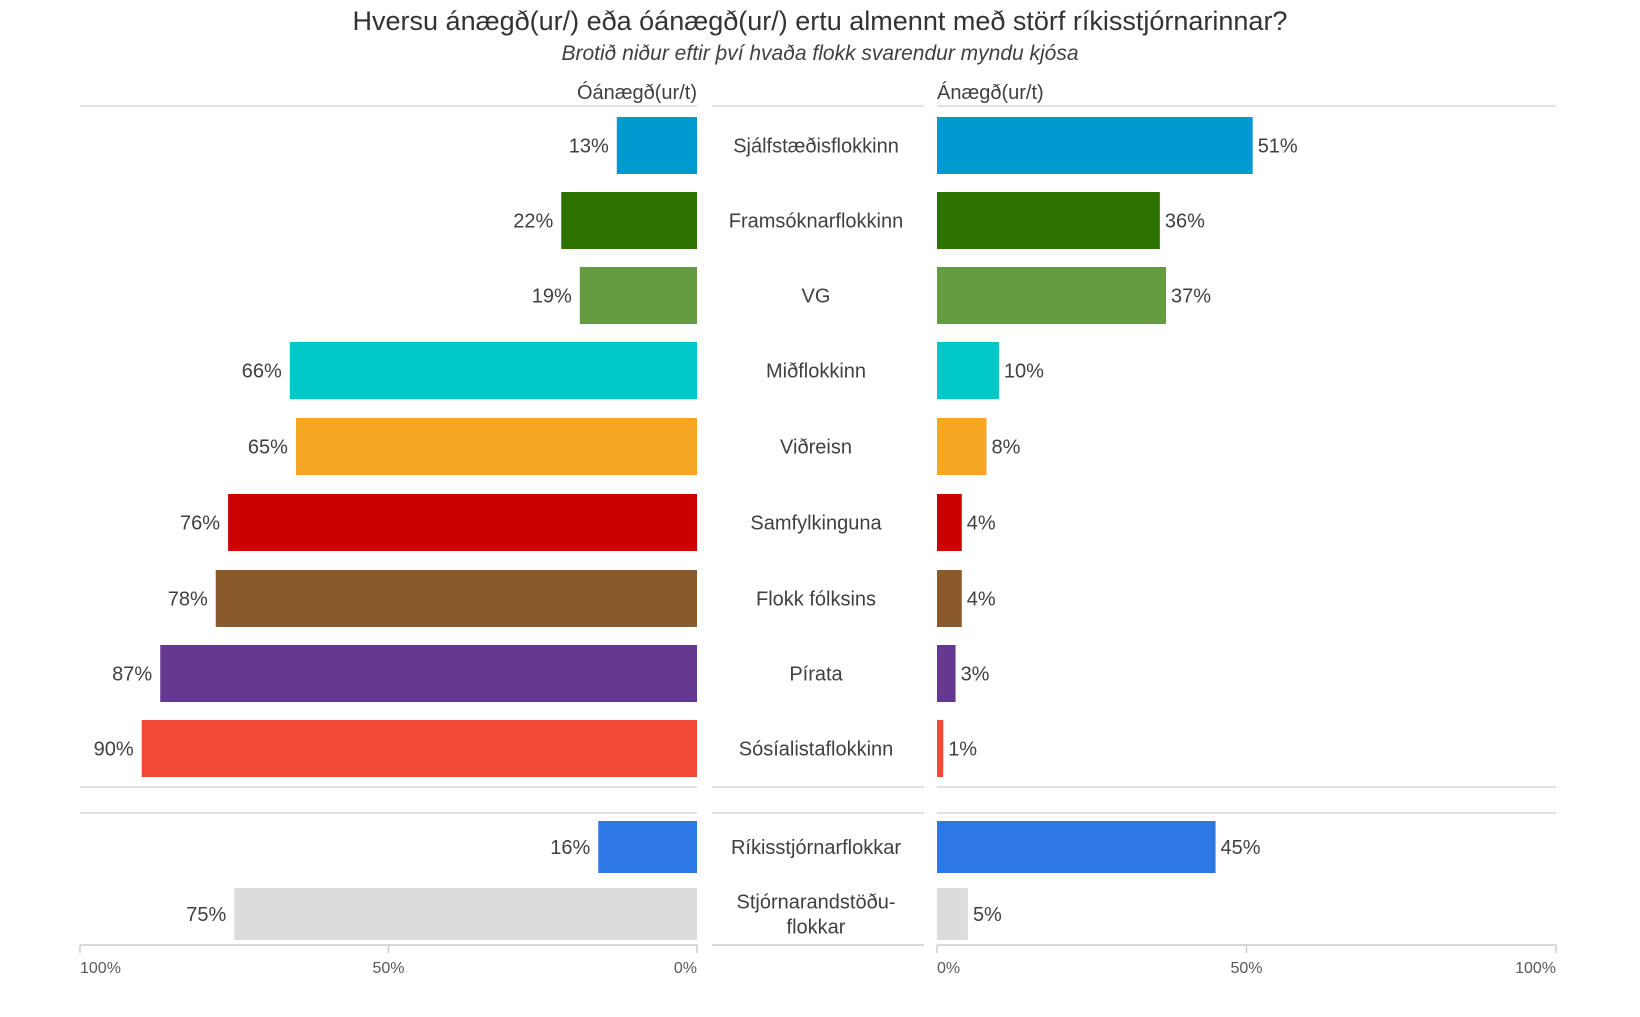 The height and width of the screenshot is (1017, 1640). What do you see at coordinates (188, 600) in the screenshot?
I see `dissatisfied-value-label: 78%` at bounding box center [188, 600].